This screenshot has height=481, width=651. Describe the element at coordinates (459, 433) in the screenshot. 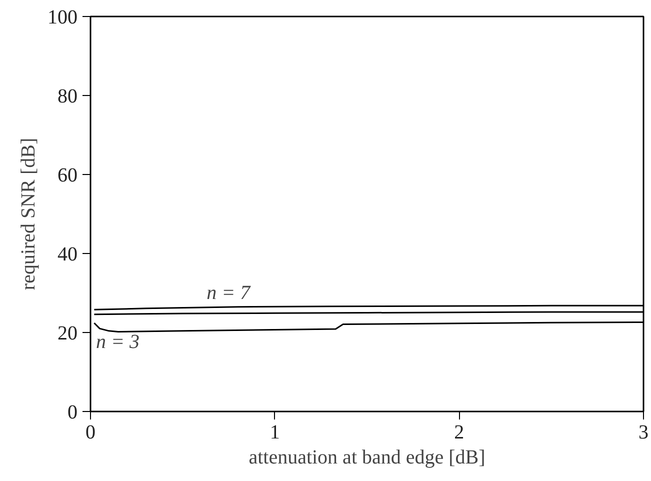

I see `x-tick-label: 2` at that location.